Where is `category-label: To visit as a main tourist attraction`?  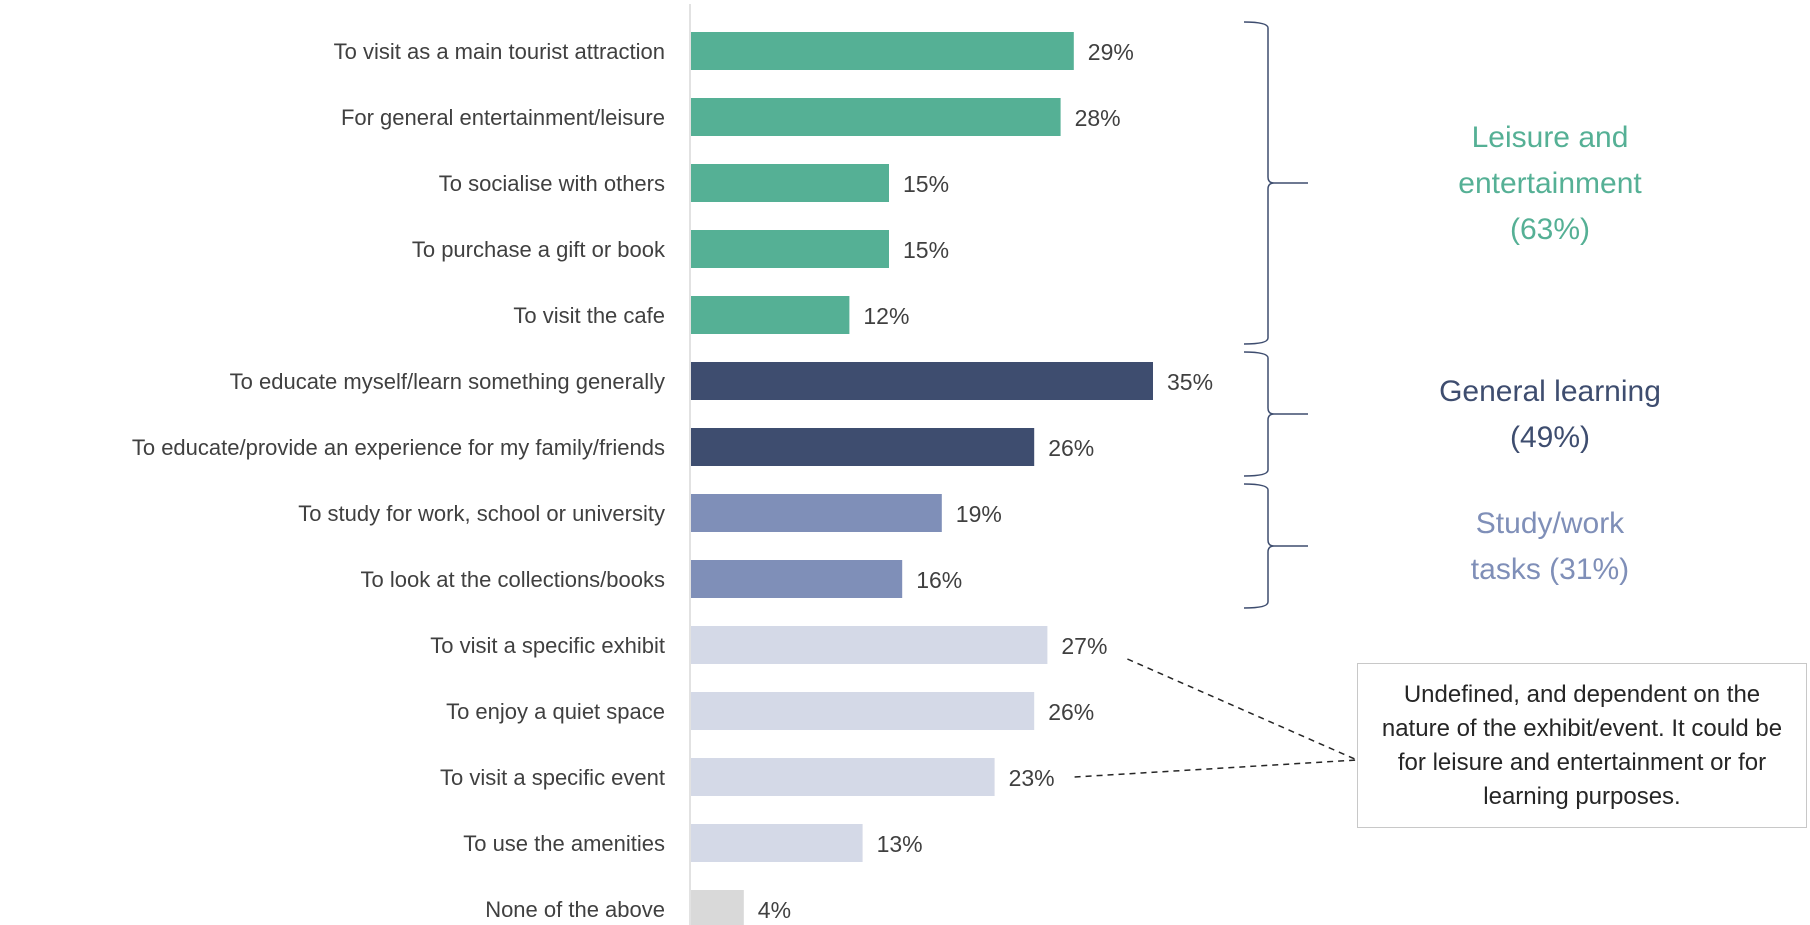 category-label: To visit as a main tourist attraction is located at coordinates (499, 51).